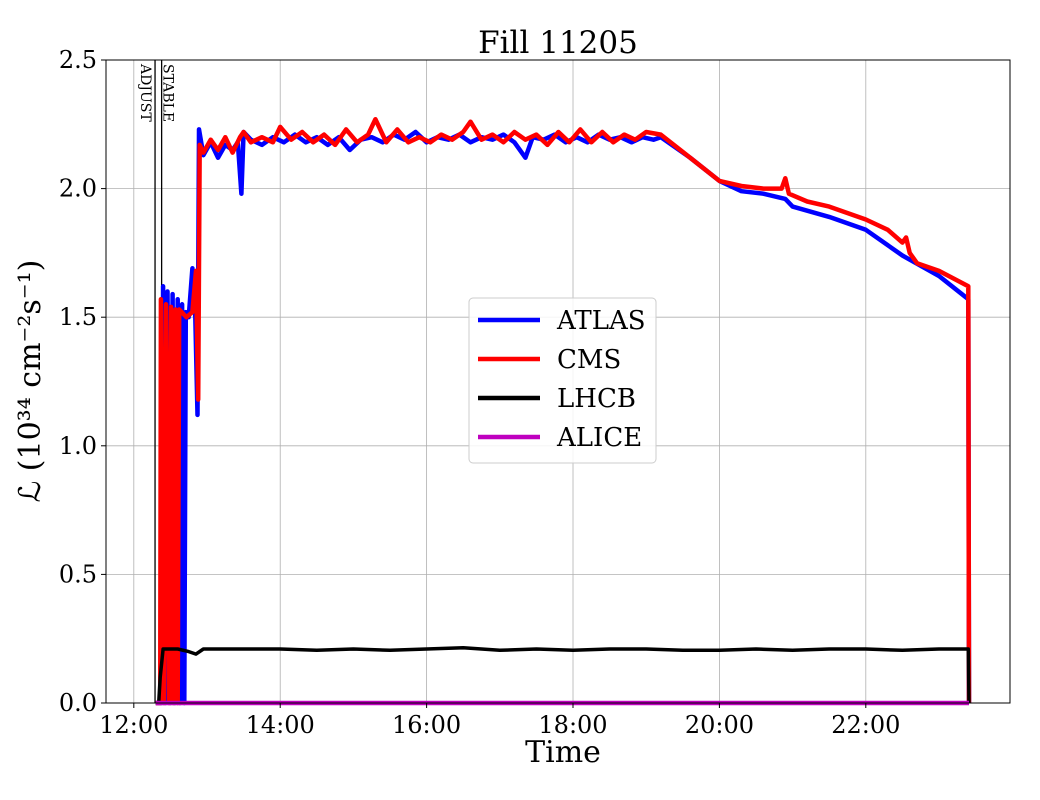 The width and height of the screenshot is (1040, 800). What do you see at coordinates (78, 703) in the screenshot?
I see `y-tick-label: 0.0` at bounding box center [78, 703].